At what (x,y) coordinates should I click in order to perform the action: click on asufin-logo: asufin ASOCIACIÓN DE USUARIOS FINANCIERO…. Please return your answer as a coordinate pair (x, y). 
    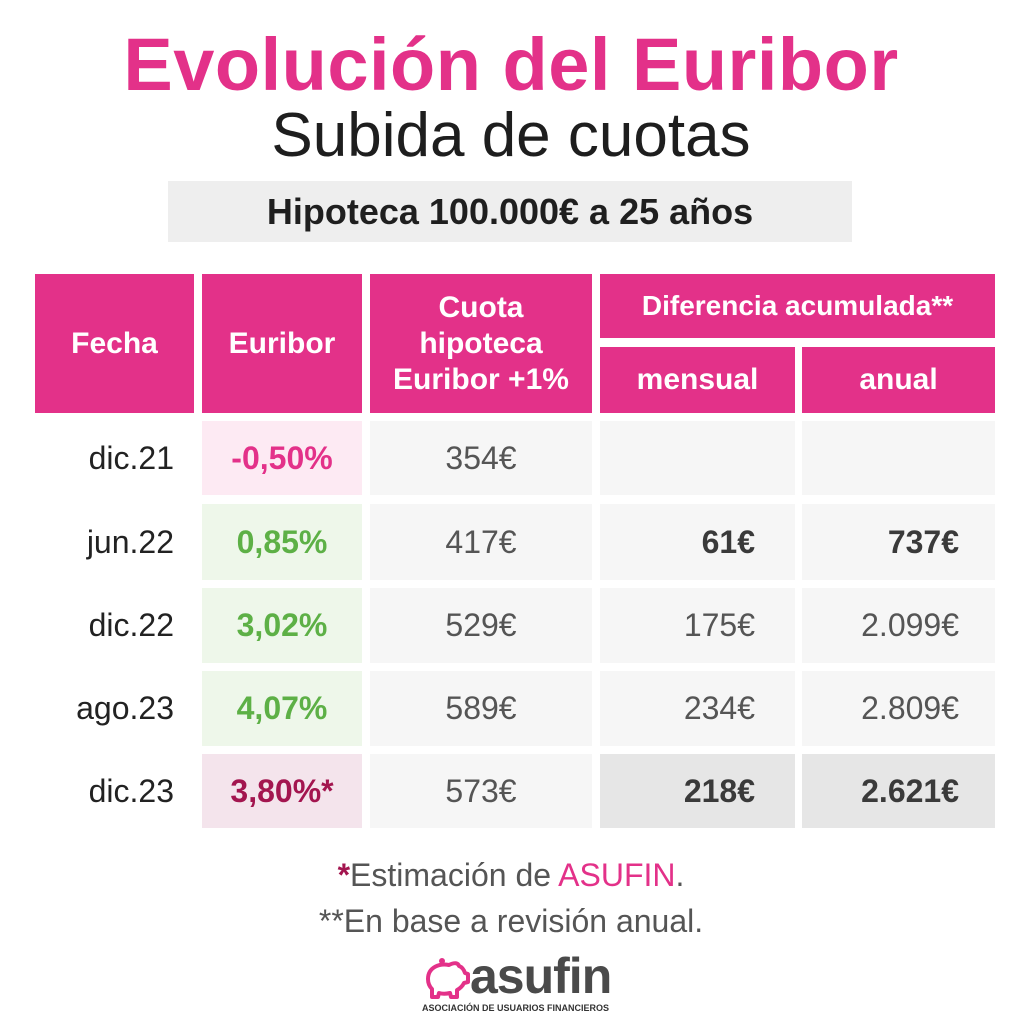
    Looking at the image, I should click on (517, 981).